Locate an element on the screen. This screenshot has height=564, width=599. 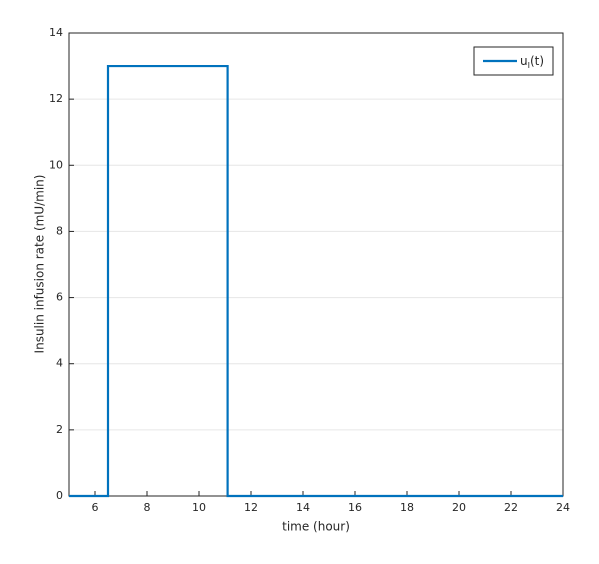
x-tick-label: 22 is located at coordinates (511, 507).